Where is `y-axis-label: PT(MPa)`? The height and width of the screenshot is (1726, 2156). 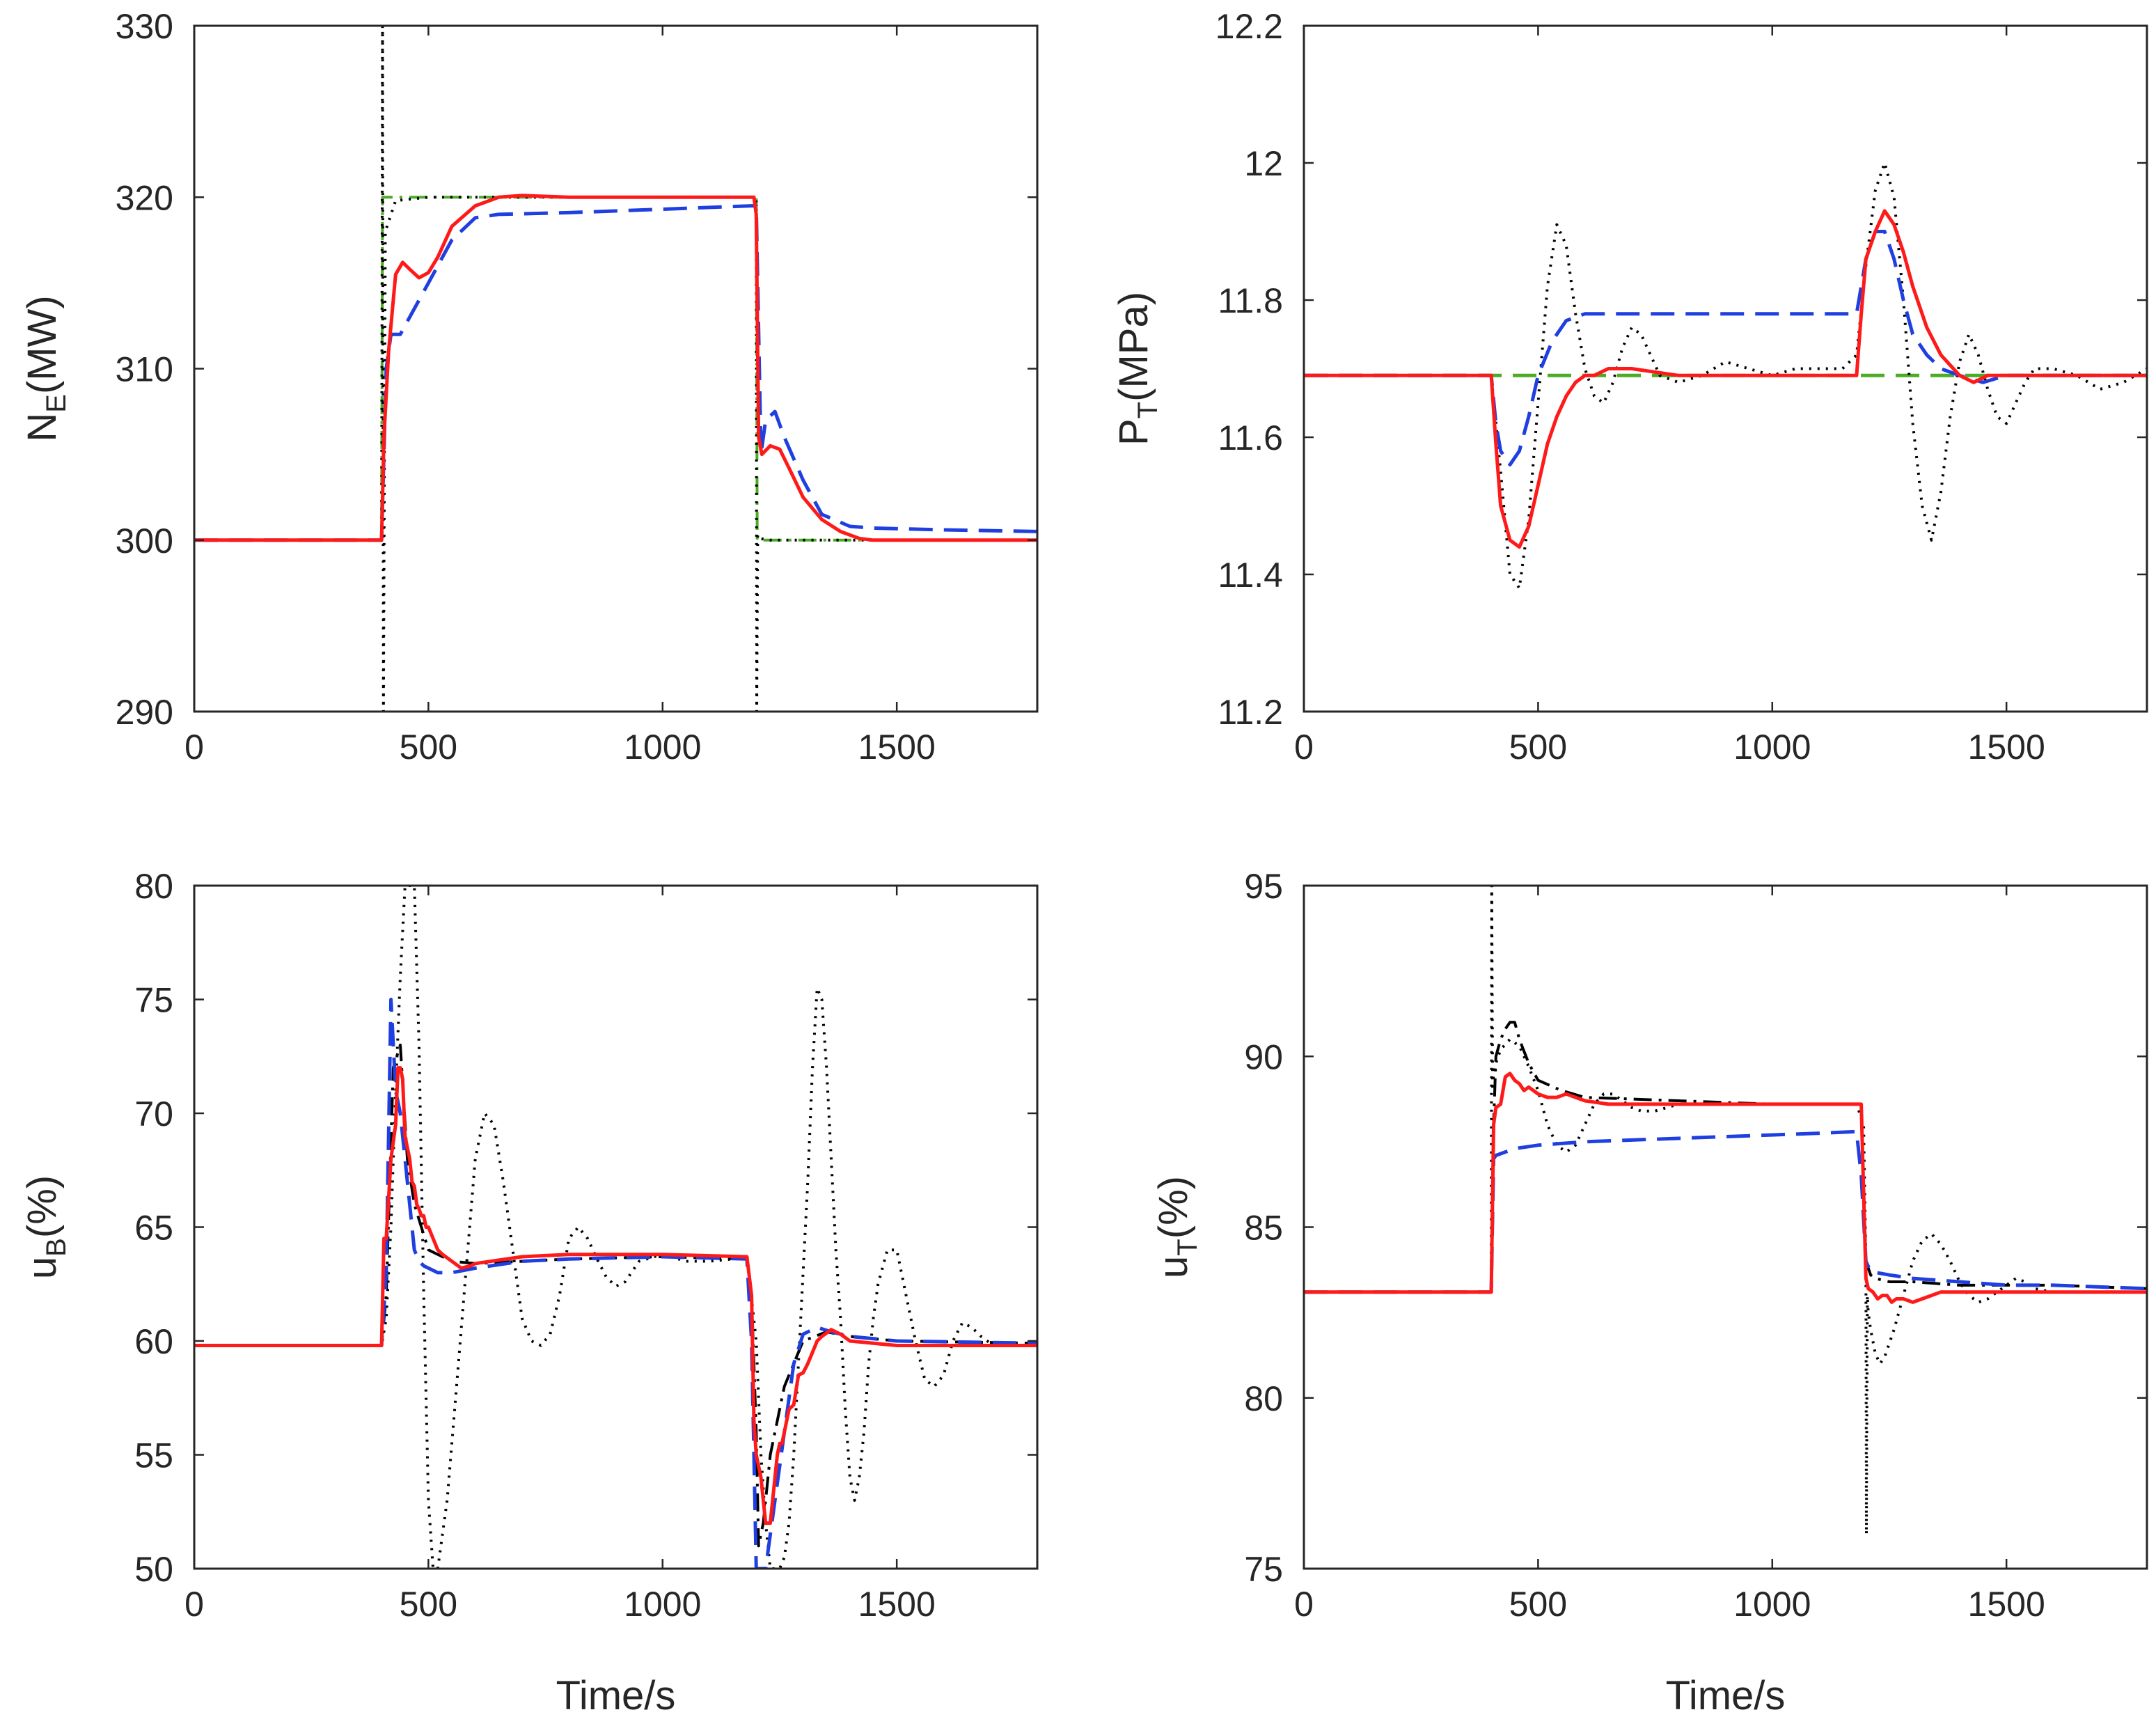
y-axis-label: PT(MPa) is located at coordinates (1137, 369).